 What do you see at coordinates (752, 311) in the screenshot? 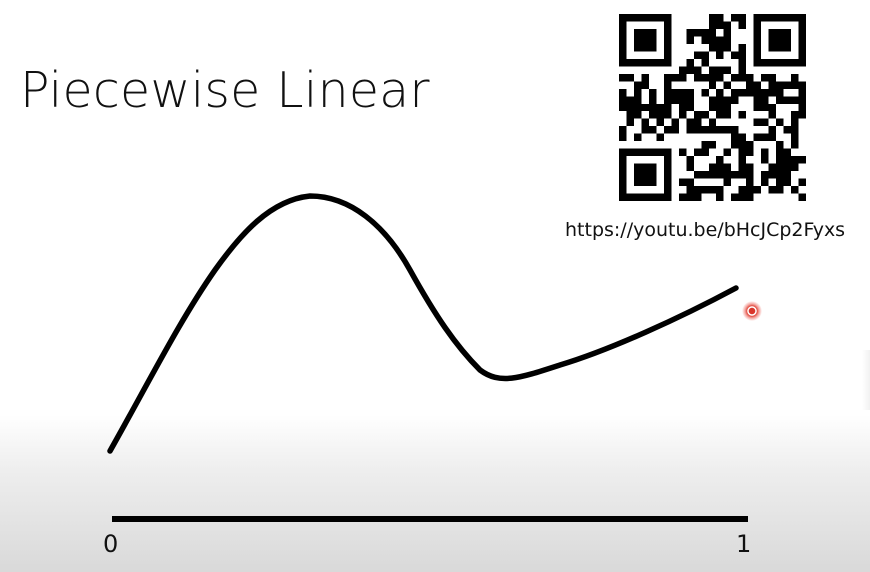
I see `laser-pointer-icon` at bounding box center [752, 311].